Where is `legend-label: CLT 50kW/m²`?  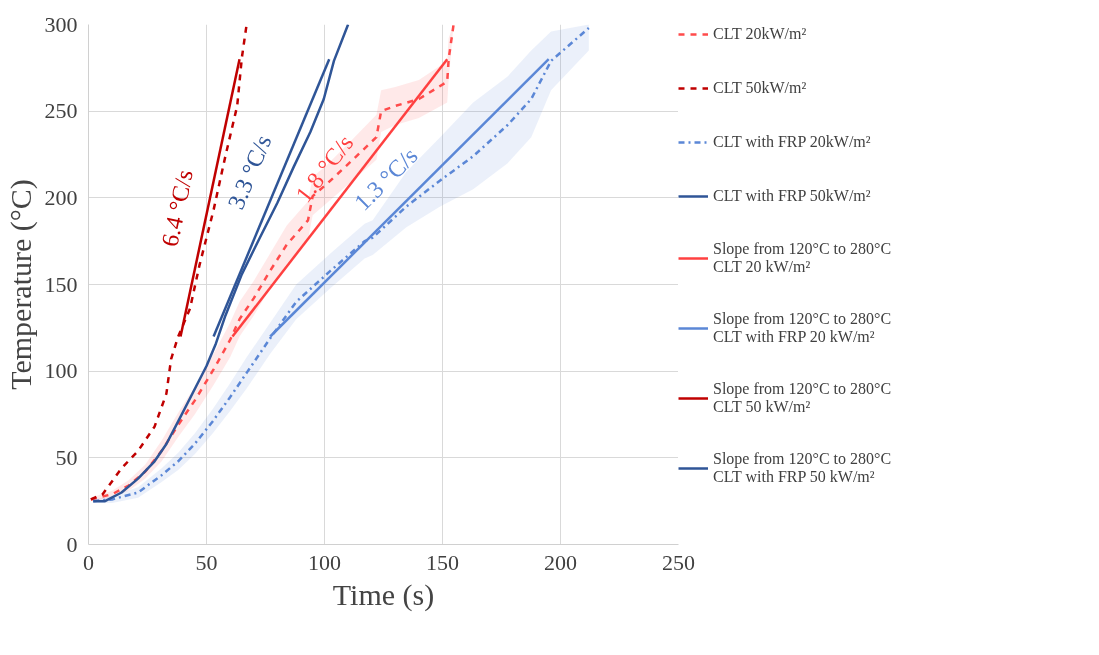
legend-label: CLT 50kW/m² is located at coordinates (760, 88).